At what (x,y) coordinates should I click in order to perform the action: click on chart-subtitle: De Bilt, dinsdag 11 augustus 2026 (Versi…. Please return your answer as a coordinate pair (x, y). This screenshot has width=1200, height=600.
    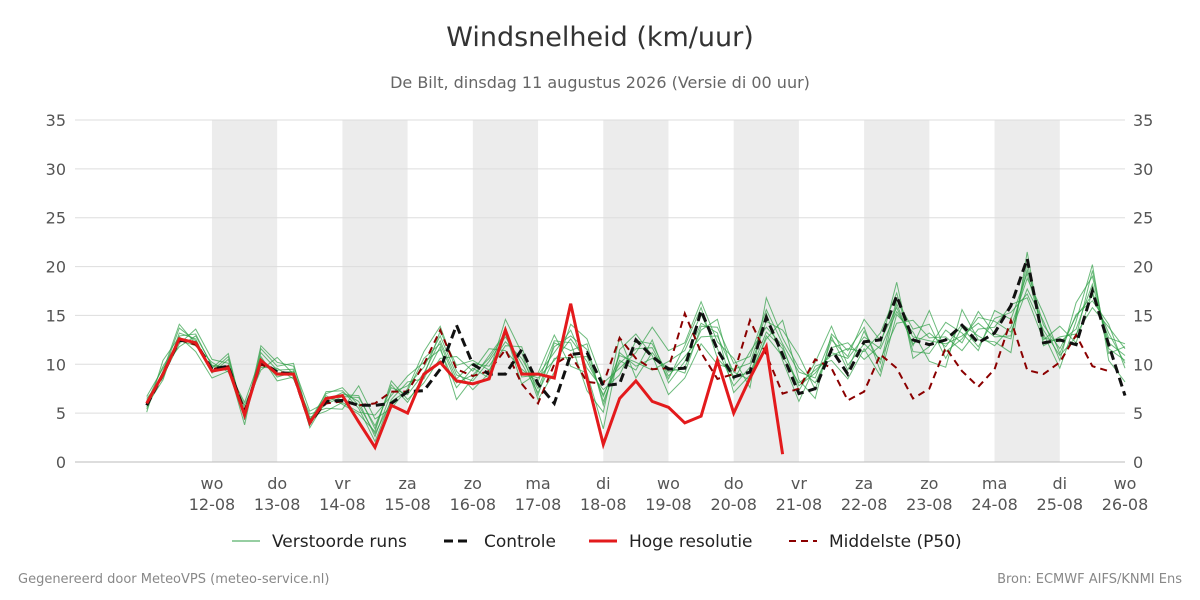
    Looking at the image, I should click on (600, 82).